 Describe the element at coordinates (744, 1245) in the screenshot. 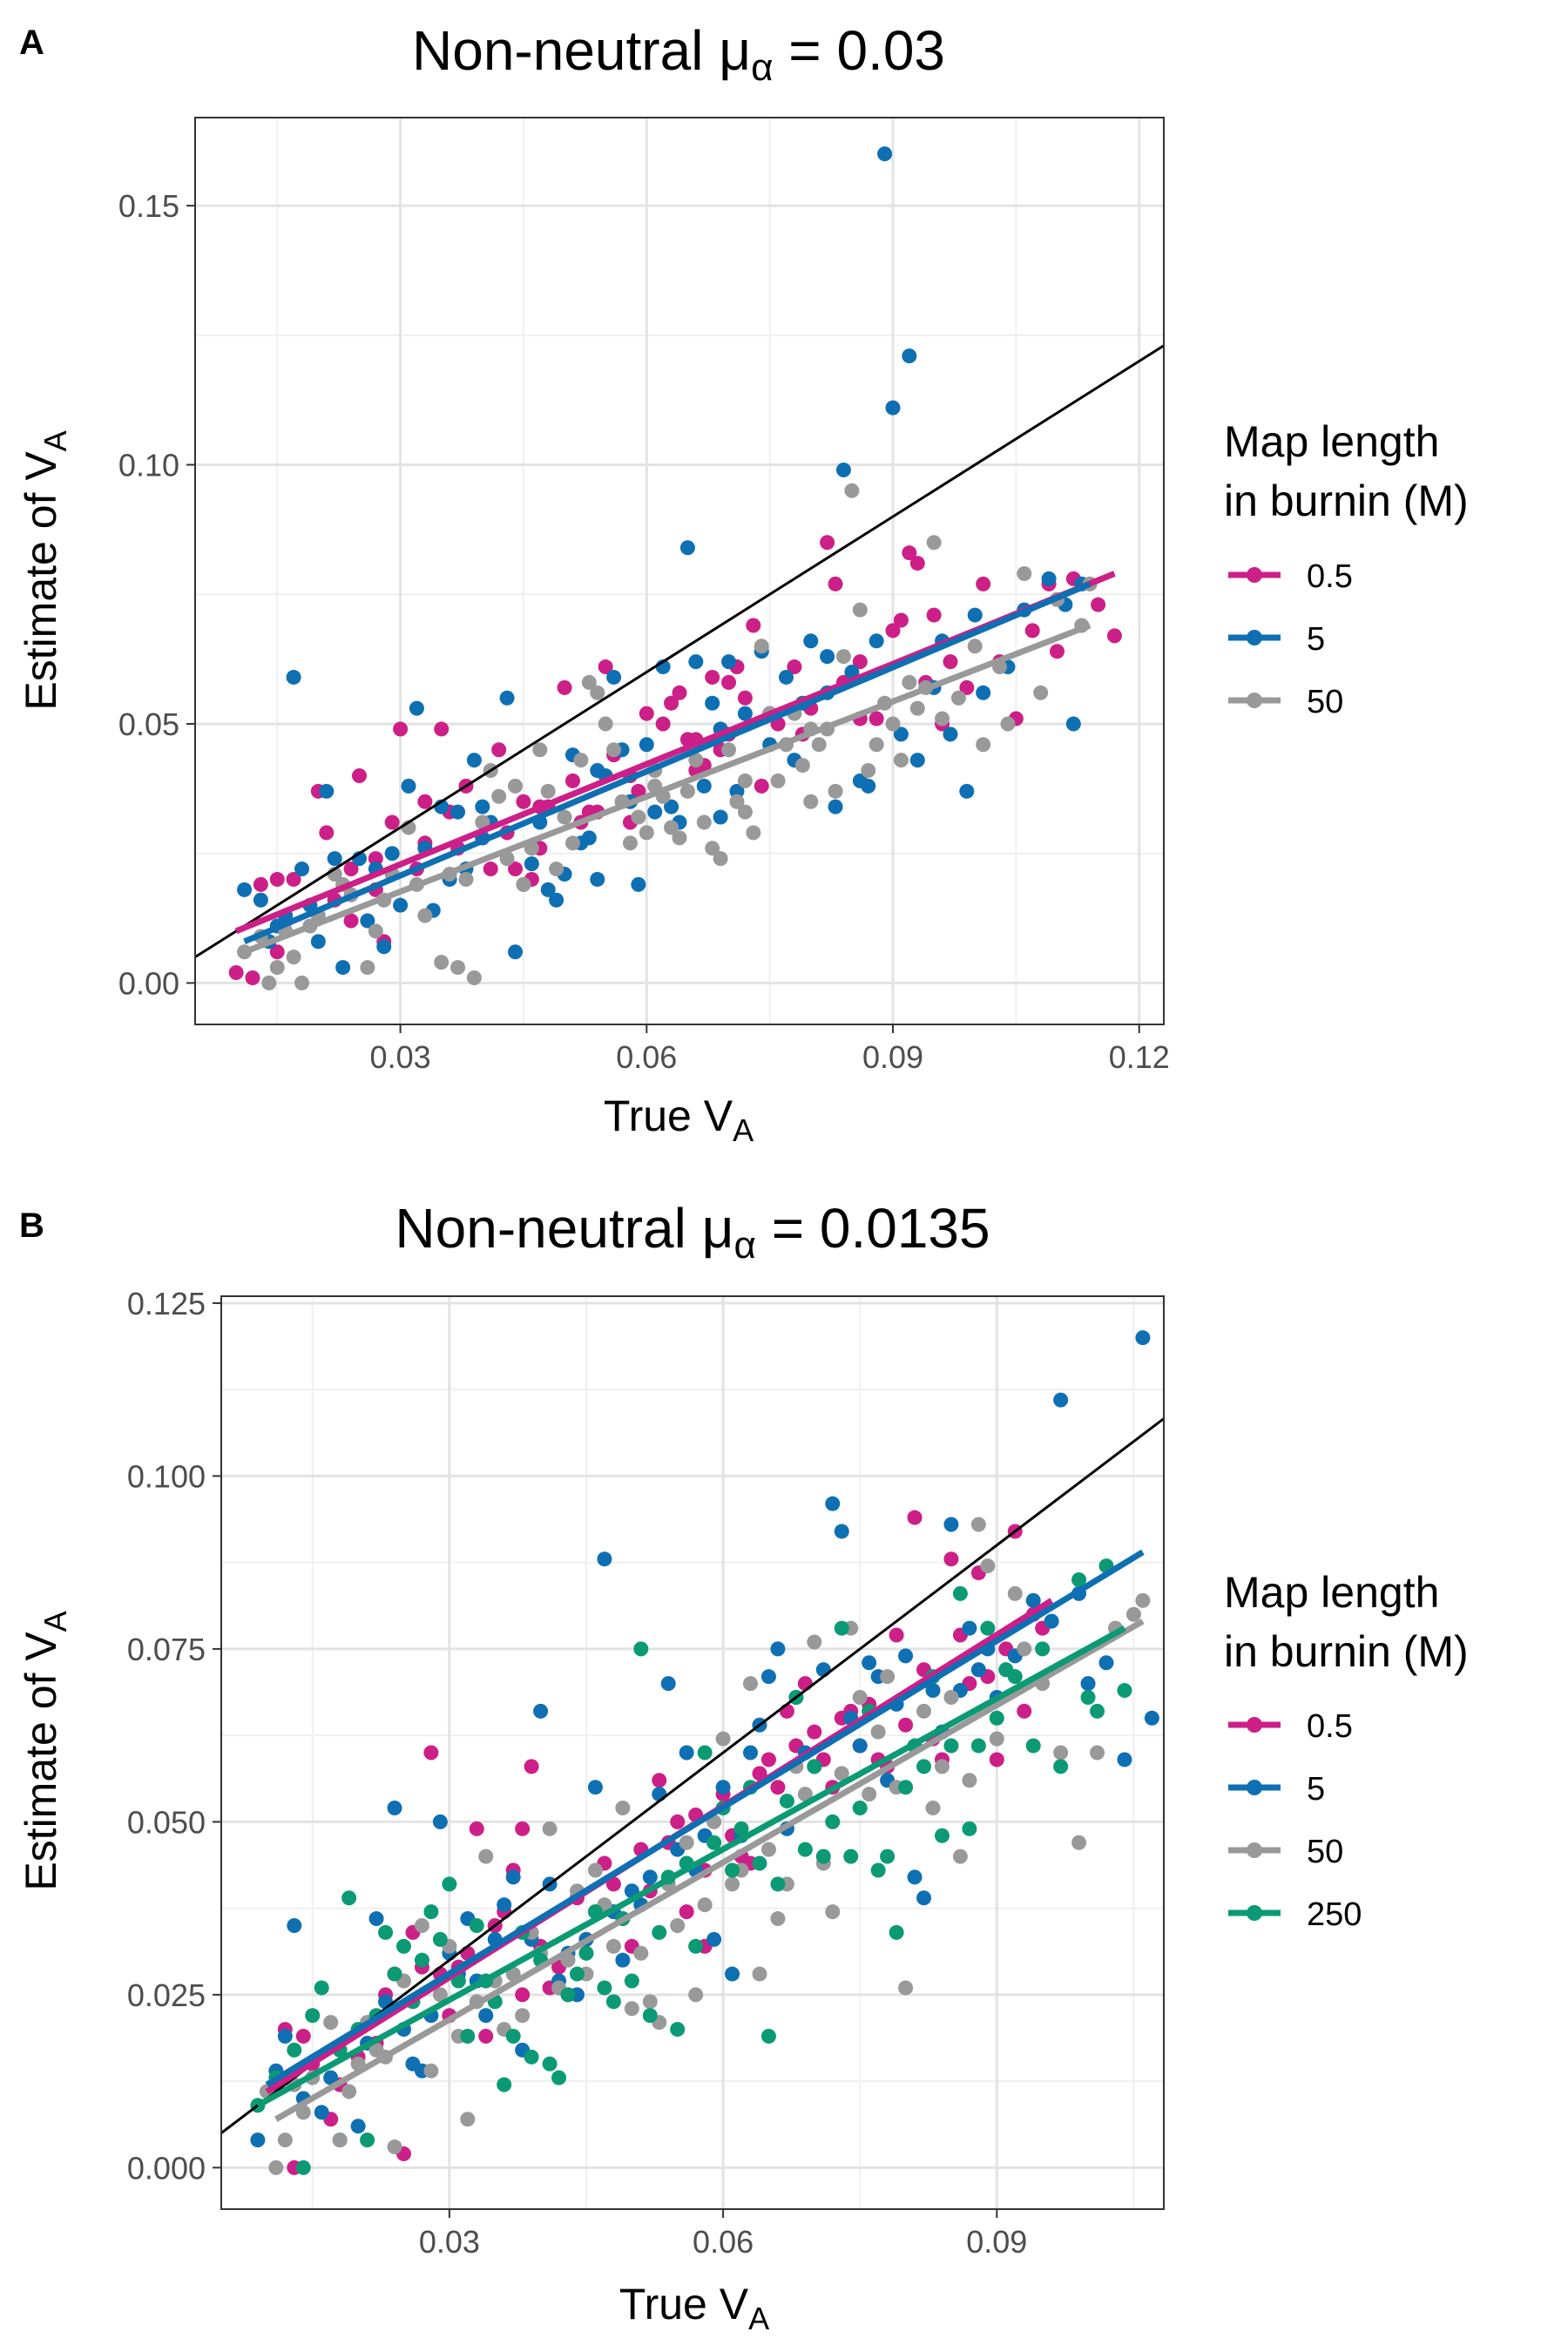

I see `chart-title-sub: α` at that location.